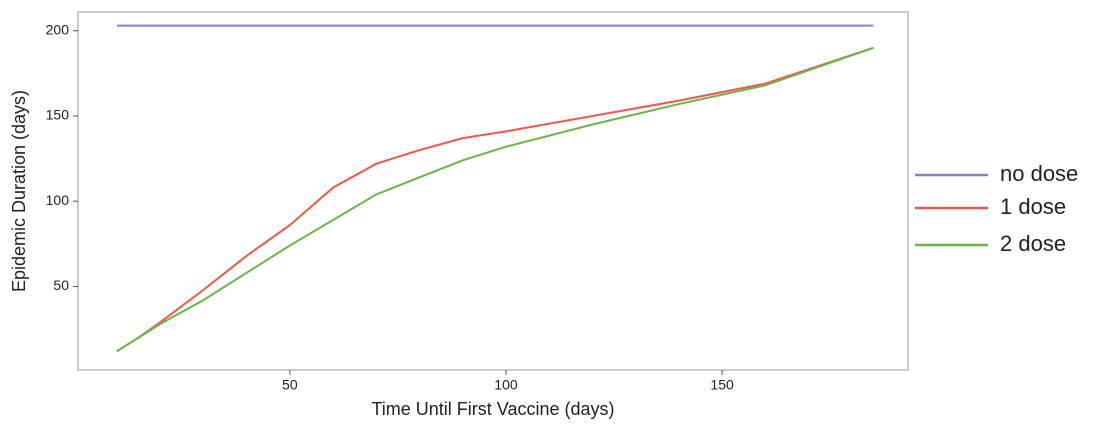 This screenshot has height=428, width=1114. What do you see at coordinates (61, 285) in the screenshot?
I see `y-tick-label: 50` at bounding box center [61, 285].